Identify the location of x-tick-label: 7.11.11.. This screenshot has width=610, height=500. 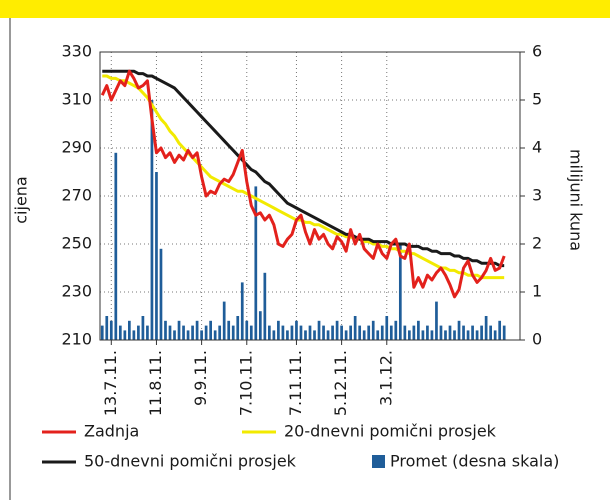
(295, 383).